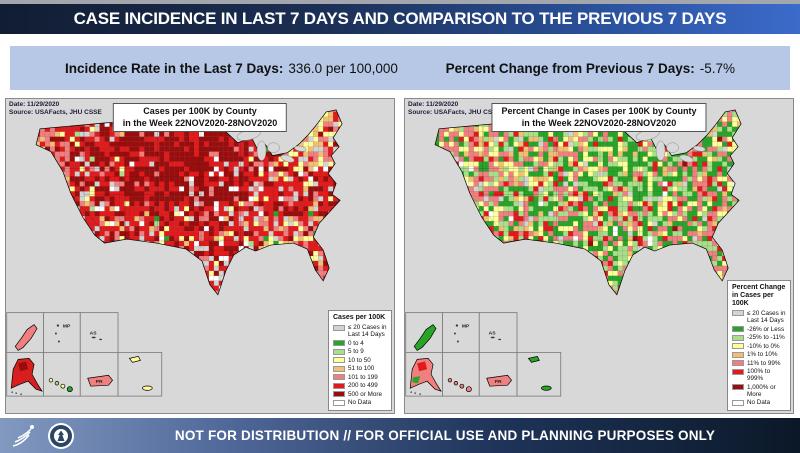  I want to click on legend-entry: 51 to 100, so click(360, 368).